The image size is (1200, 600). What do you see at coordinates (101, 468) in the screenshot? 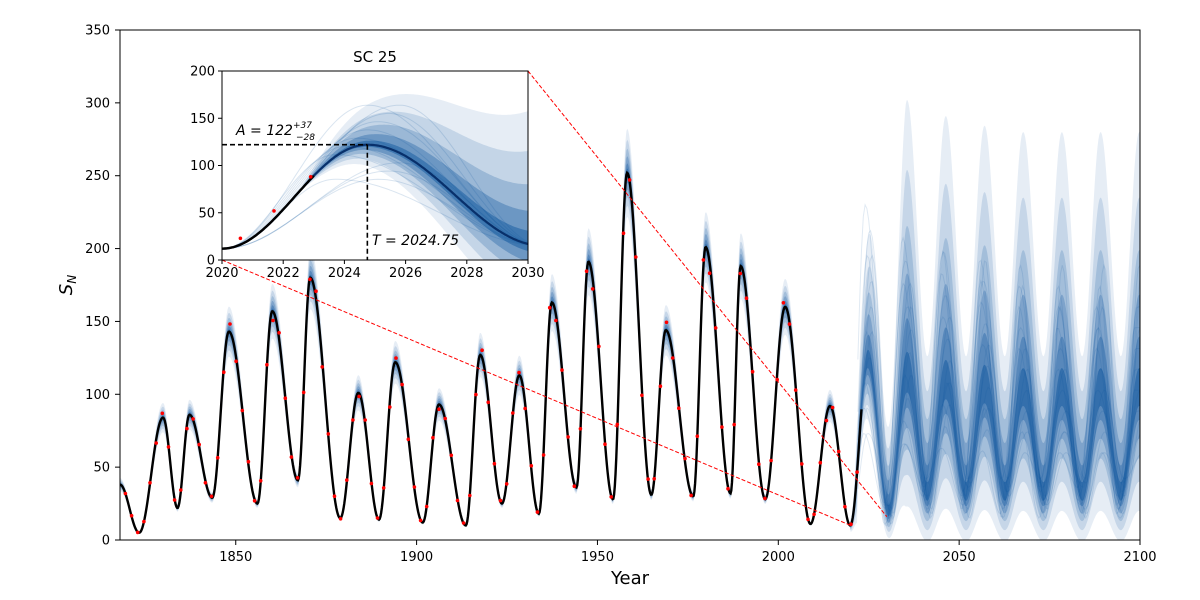
I see `y-tick-label: 50` at bounding box center [101, 468].